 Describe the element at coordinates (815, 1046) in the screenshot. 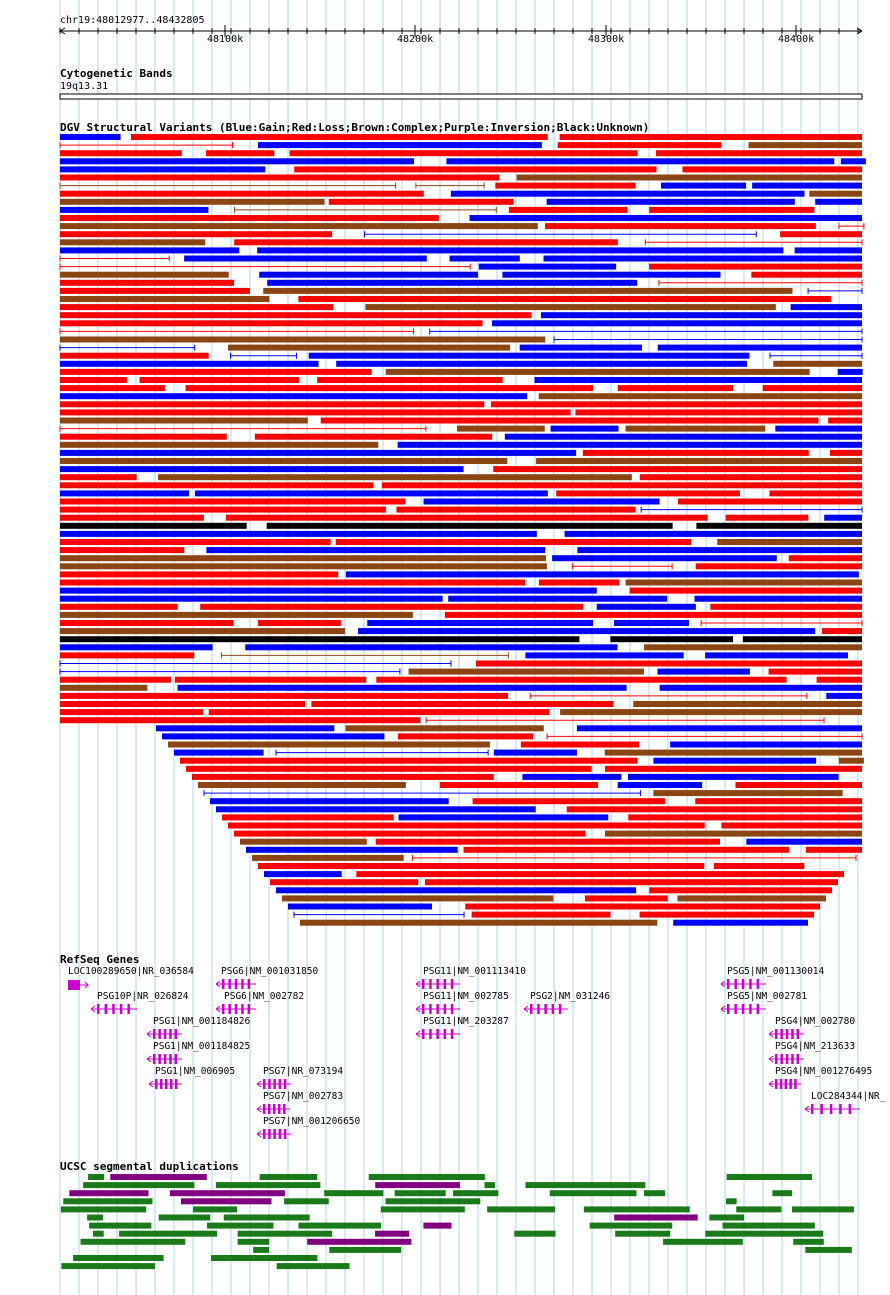

I see `gene-label: PSG4|NM_213633` at that location.